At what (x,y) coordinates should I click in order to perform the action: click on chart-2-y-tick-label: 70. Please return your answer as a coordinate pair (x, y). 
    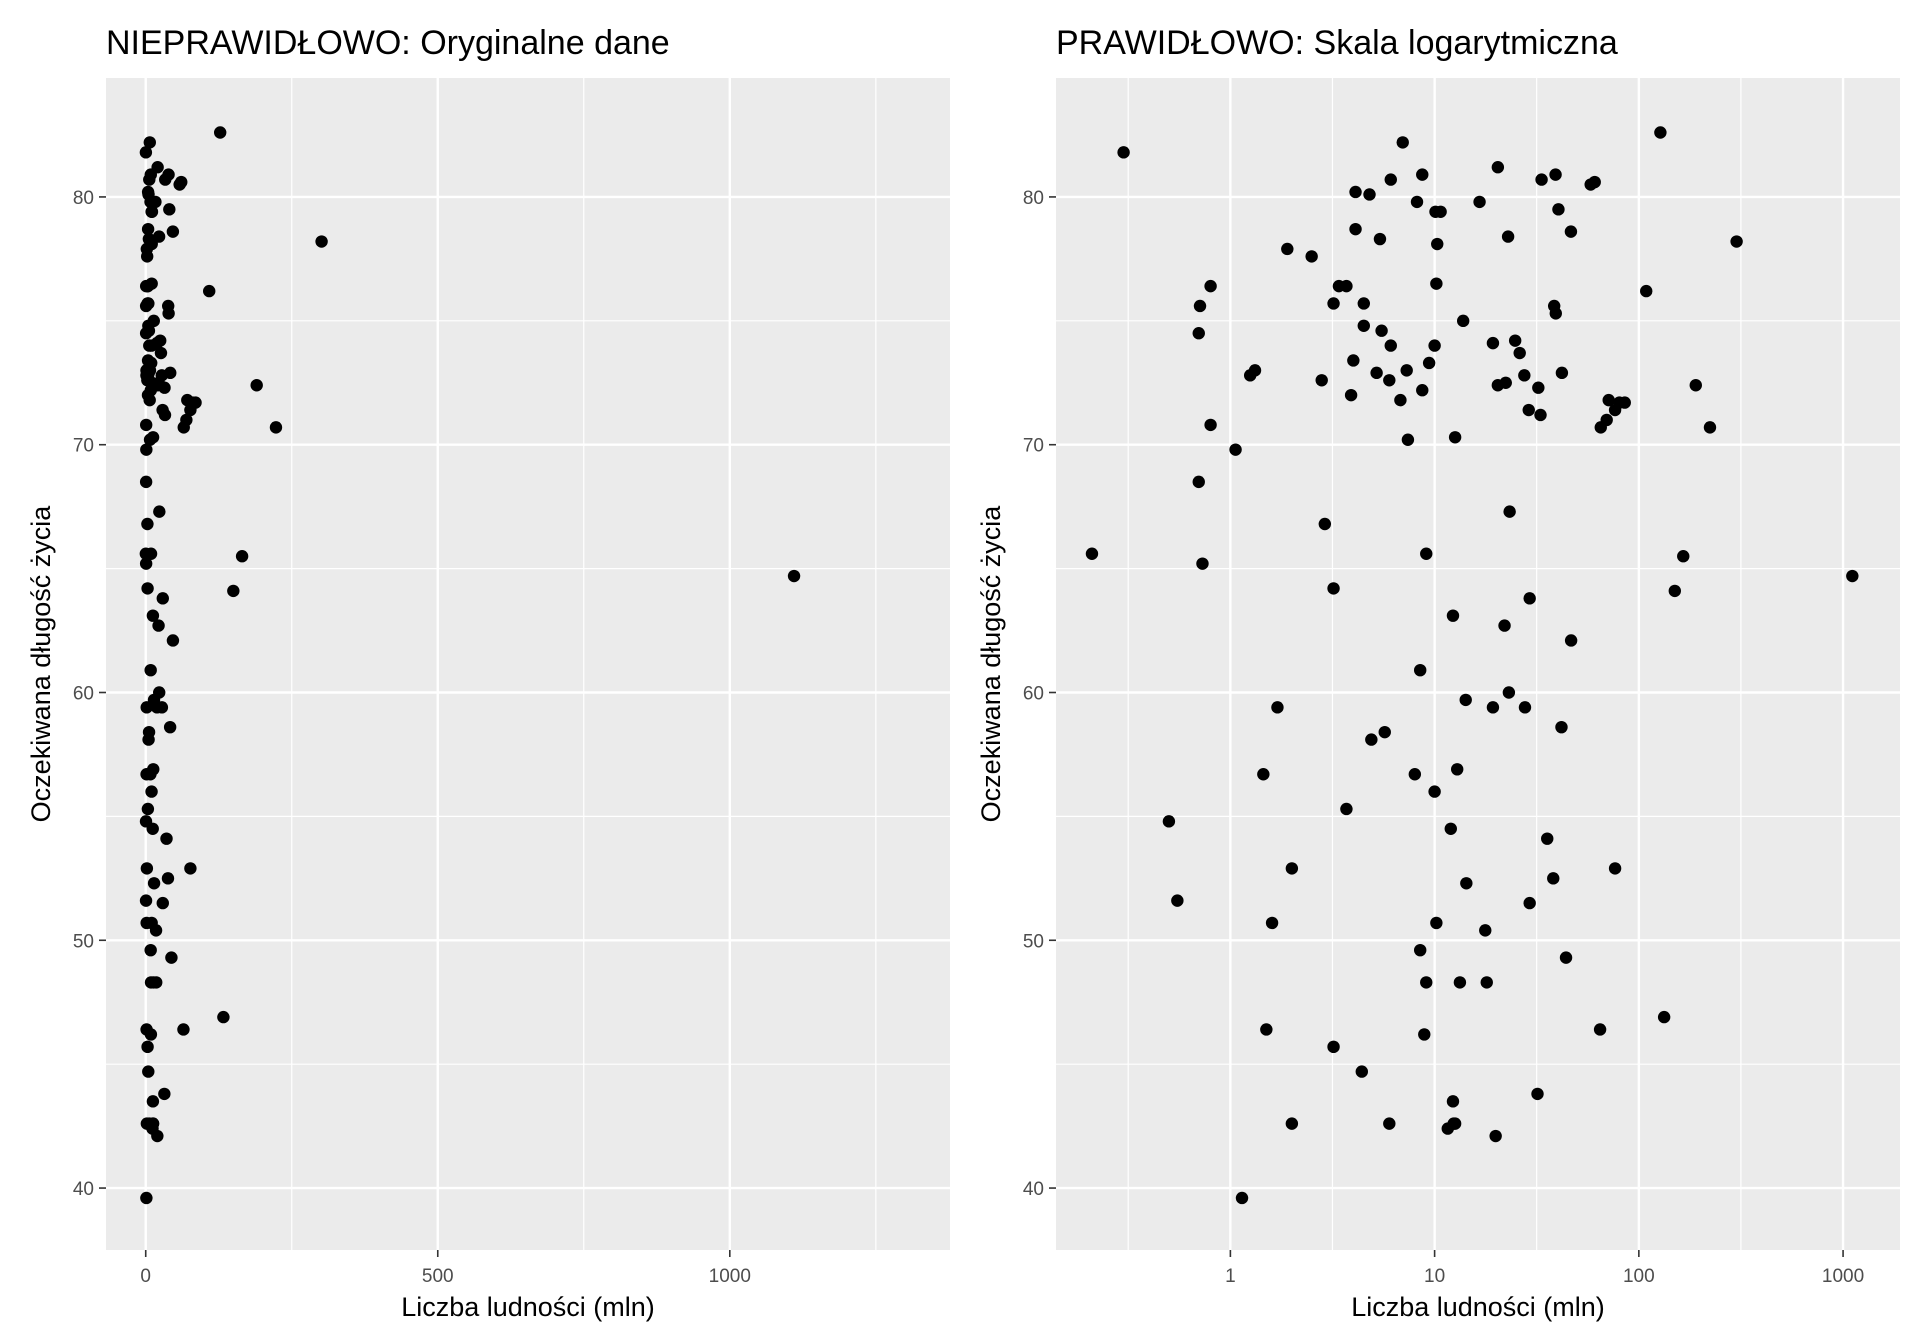
    Looking at the image, I should click on (1033, 446).